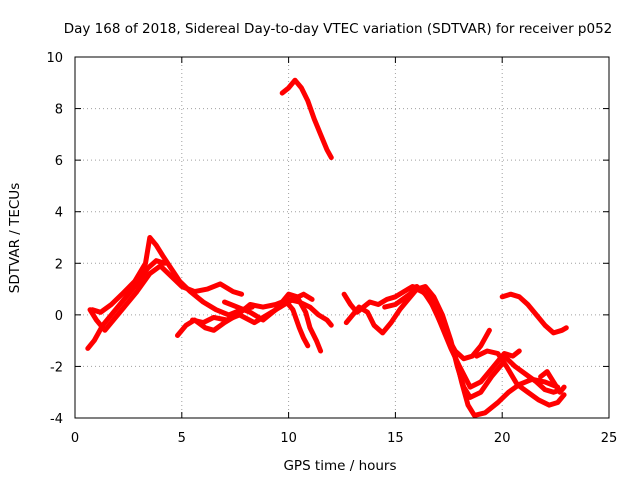 The width and height of the screenshot is (640, 480). I want to click on y-tick-label: 2, so click(59, 264).